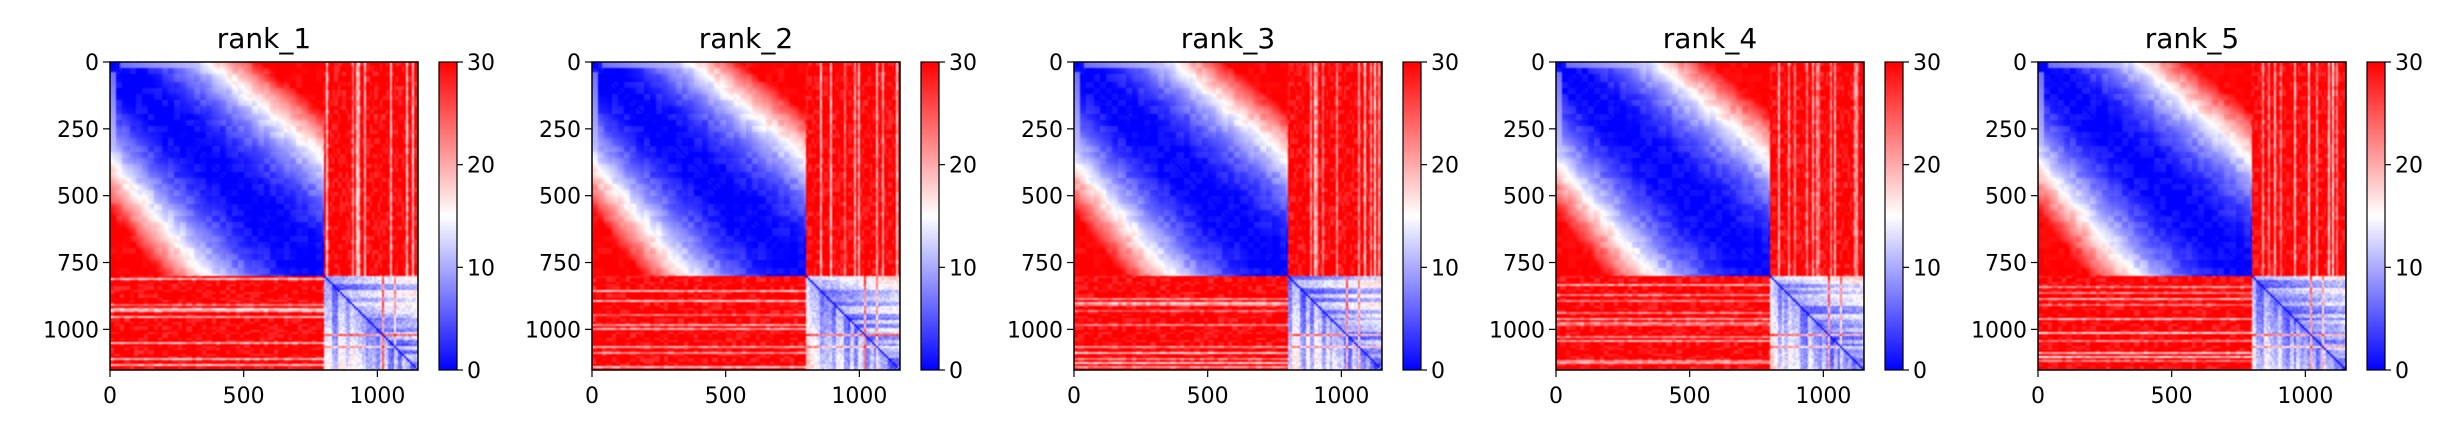  What do you see at coordinates (746, 38) in the screenshot?
I see `panel-title: rank_2` at bounding box center [746, 38].